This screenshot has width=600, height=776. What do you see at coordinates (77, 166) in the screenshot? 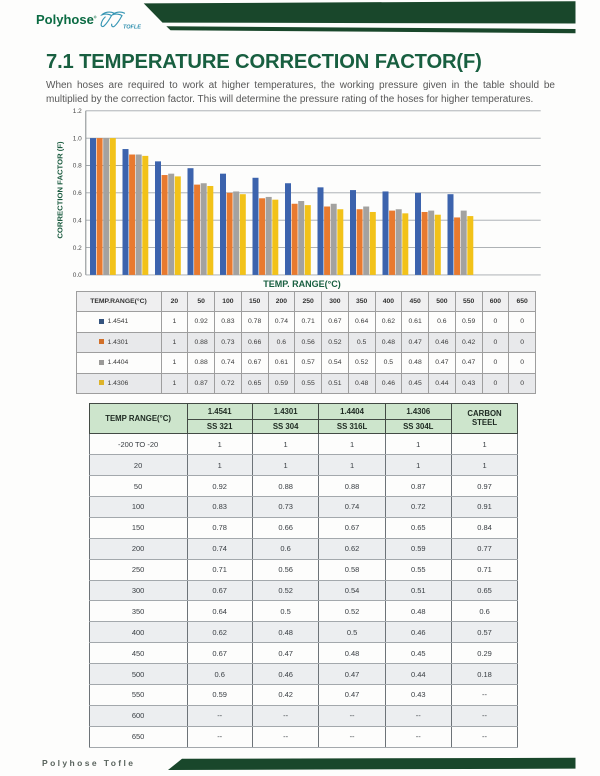
I see `svg-text: 0.8` at bounding box center [77, 166].